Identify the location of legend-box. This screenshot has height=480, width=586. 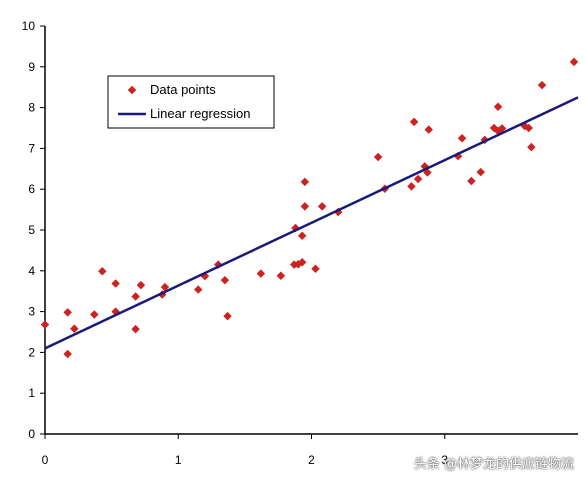
(191, 102).